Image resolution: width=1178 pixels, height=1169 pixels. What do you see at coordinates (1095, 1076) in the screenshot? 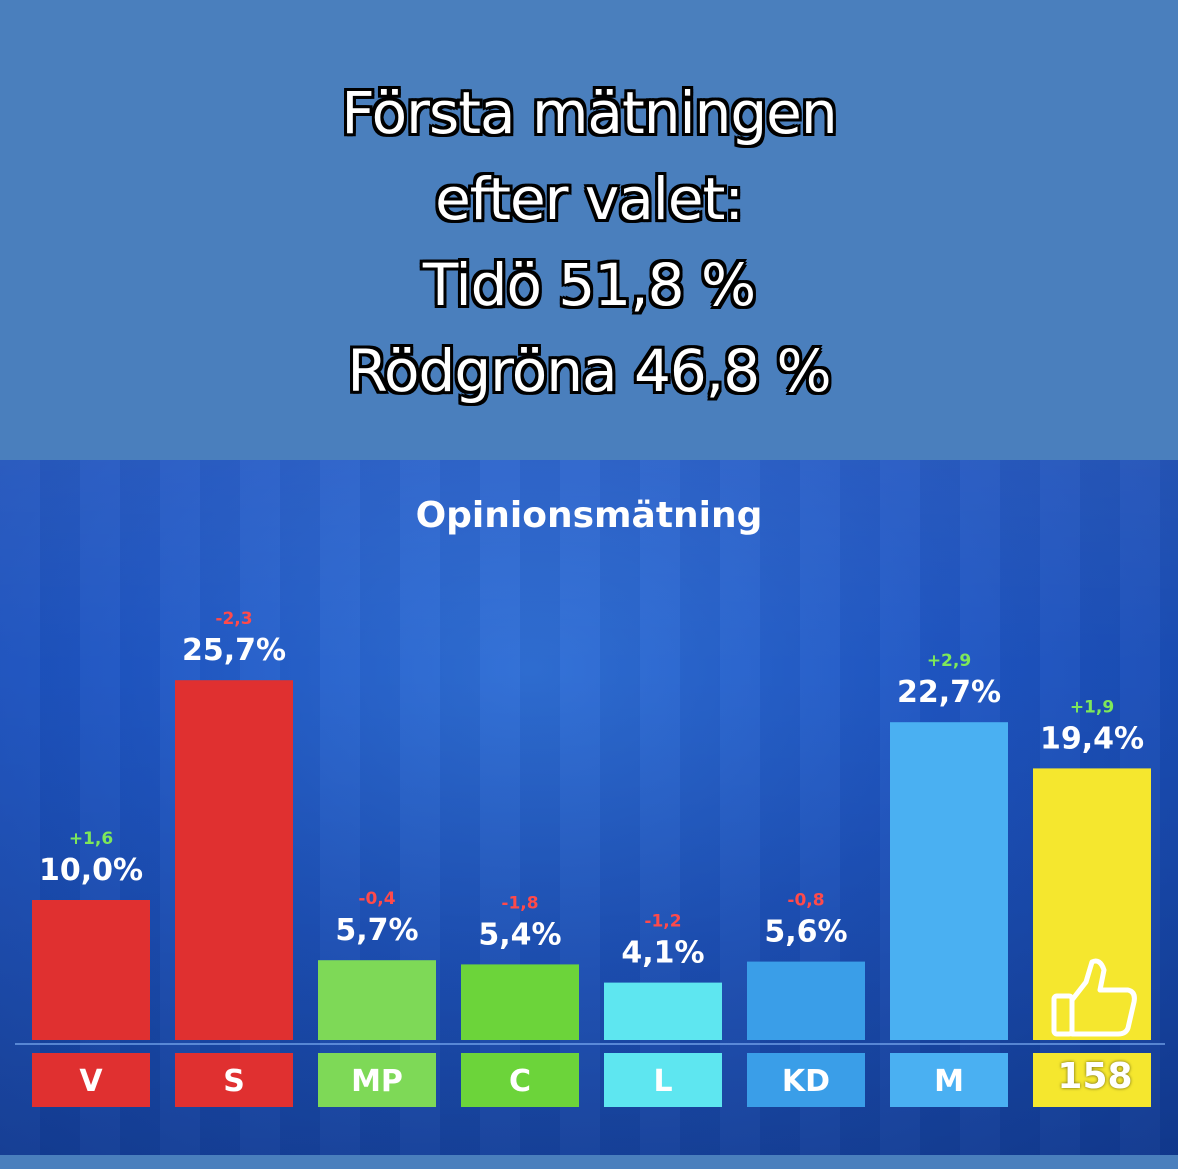
I see `like-count: 158` at bounding box center [1095, 1076].